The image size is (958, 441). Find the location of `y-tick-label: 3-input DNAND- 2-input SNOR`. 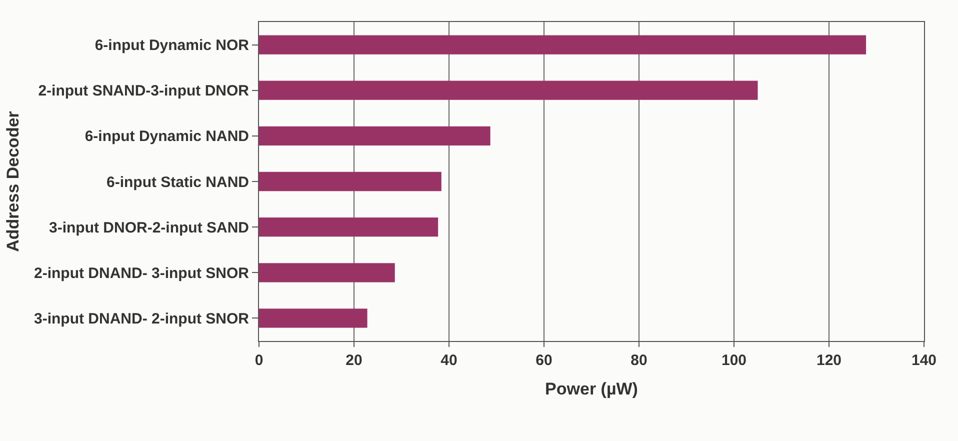

y-tick-label: 3-input DNAND- 2-input SNOR is located at coordinates (142, 319).